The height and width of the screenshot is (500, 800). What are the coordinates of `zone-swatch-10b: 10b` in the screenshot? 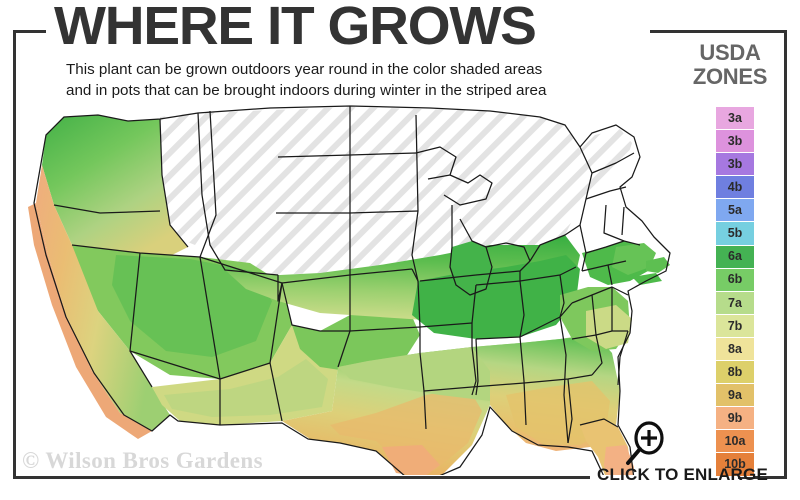 It's located at (735, 465).